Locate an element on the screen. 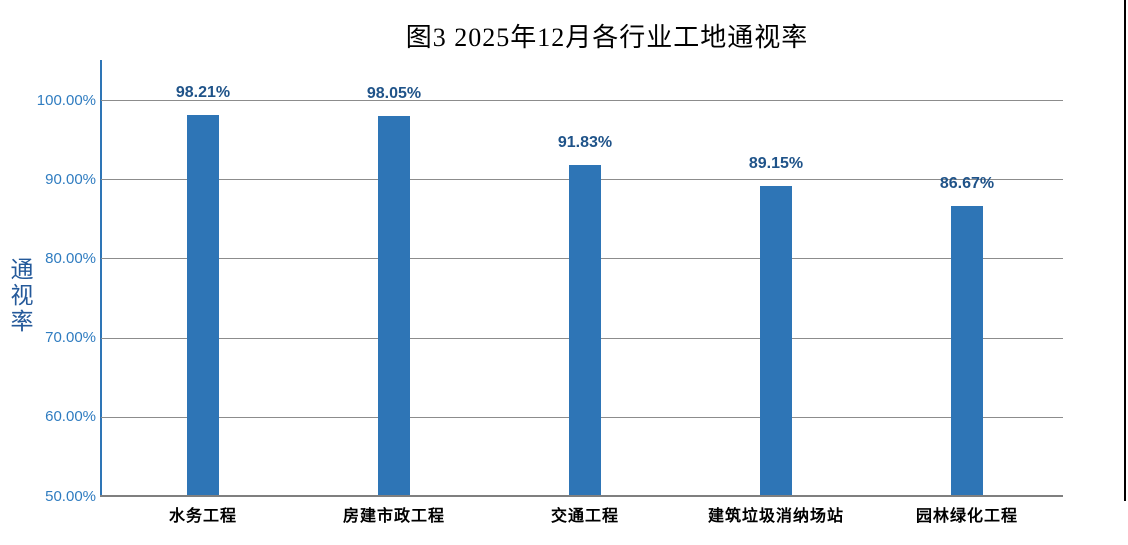 This screenshot has width=1128, height=545. y-tick-label: 60.00% is located at coordinates (70, 417).